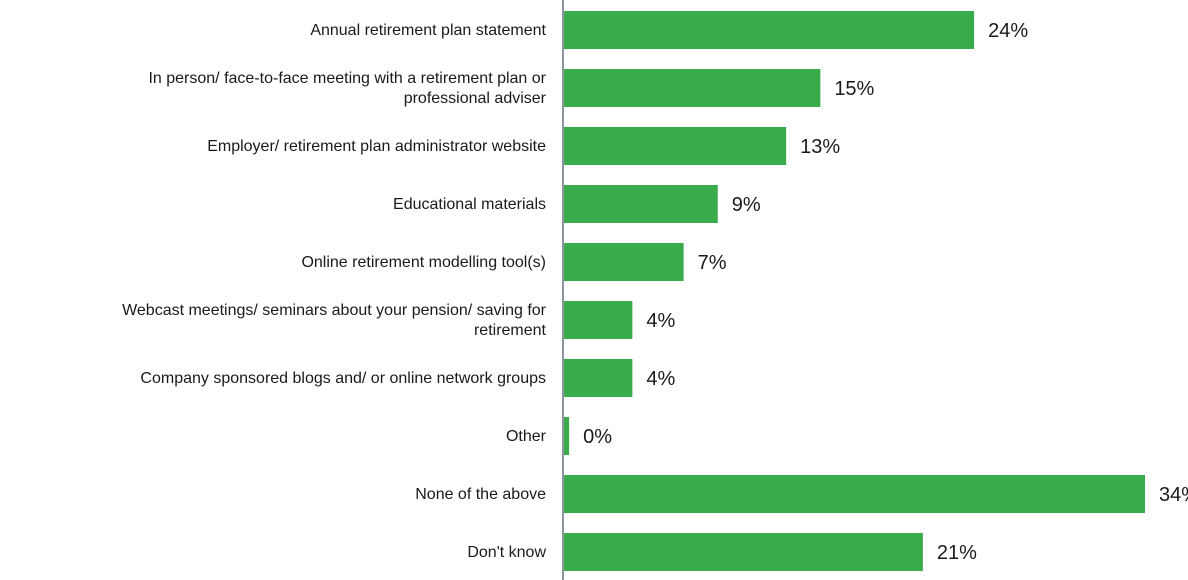 Image resolution: width=1188 pixels, height=580 pixels. What do you see at coordinates (1173, 495) in the screenshot?
I see `data-label: 34%` at bounding box center [1173, 495].